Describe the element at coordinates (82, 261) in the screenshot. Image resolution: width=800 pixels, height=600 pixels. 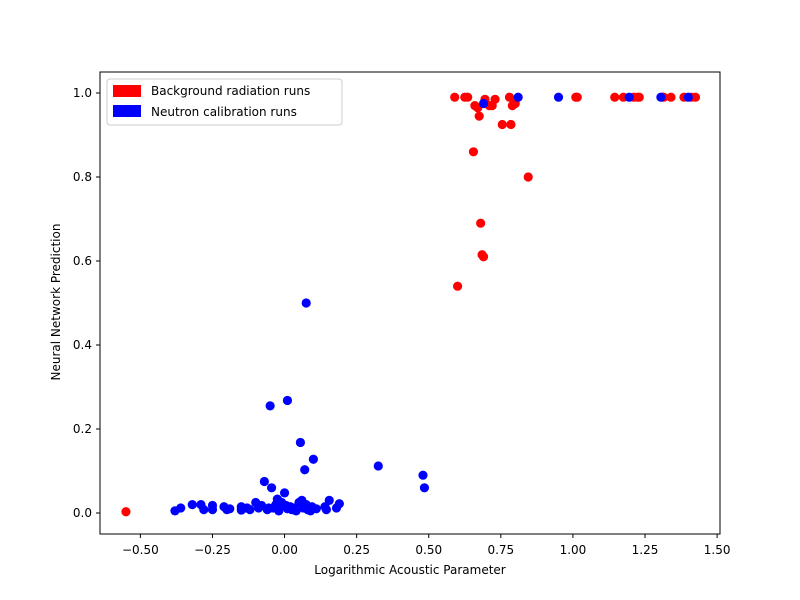
I see `y-tick-label-3: 0.6` at that location.